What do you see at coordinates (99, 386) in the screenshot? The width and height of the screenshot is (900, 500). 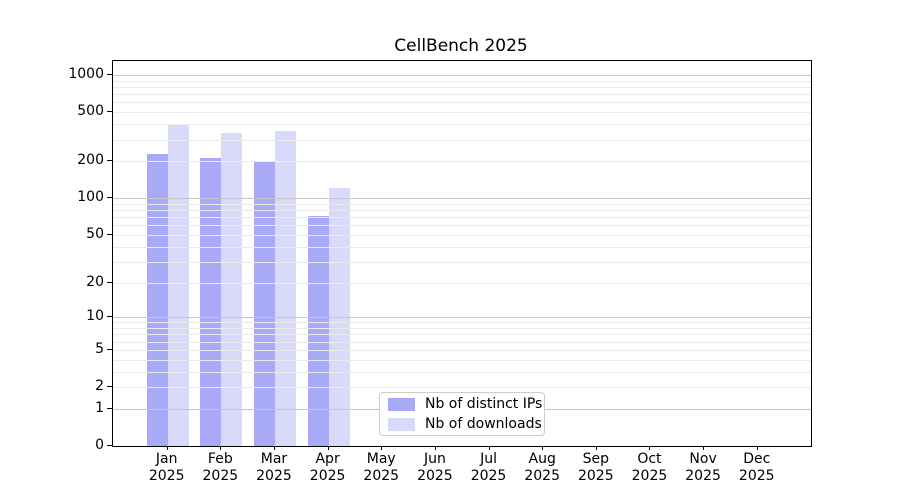 I see `y-tick-label: 2` at bounding box center [99, 386].